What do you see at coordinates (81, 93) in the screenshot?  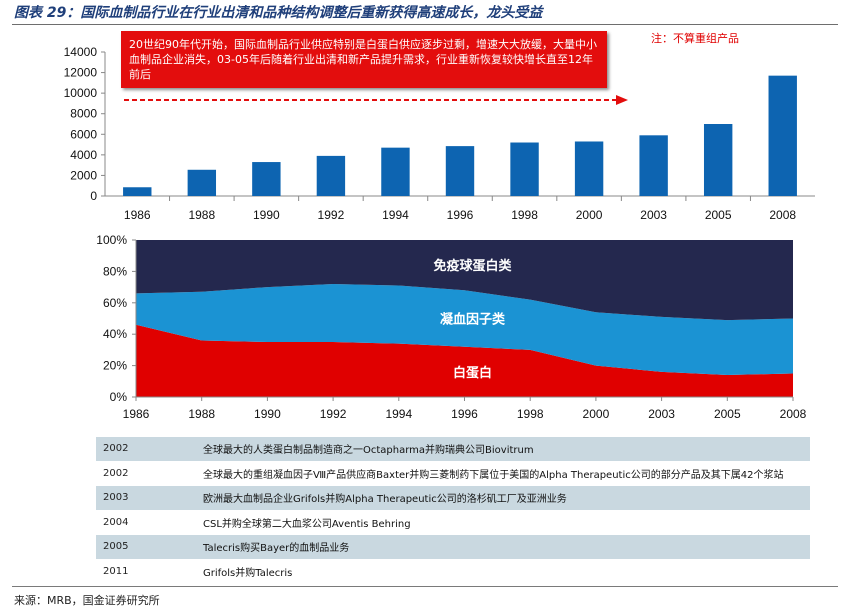 I see `bar-y-tick-label: 10000` at bounding box center [81, 93].